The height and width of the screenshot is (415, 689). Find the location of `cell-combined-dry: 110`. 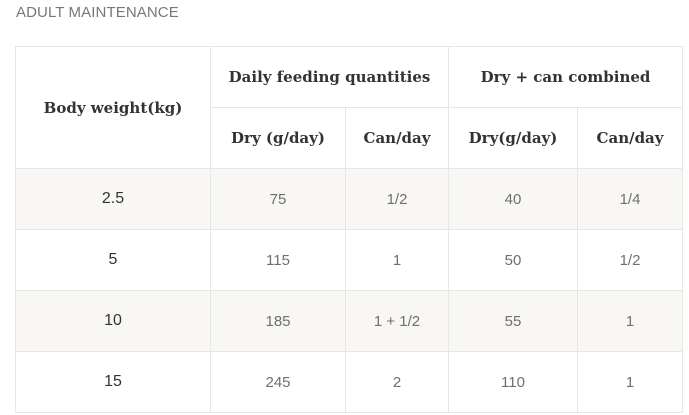

cell-combined-dry: 110 is located at coordinates (513, 382).